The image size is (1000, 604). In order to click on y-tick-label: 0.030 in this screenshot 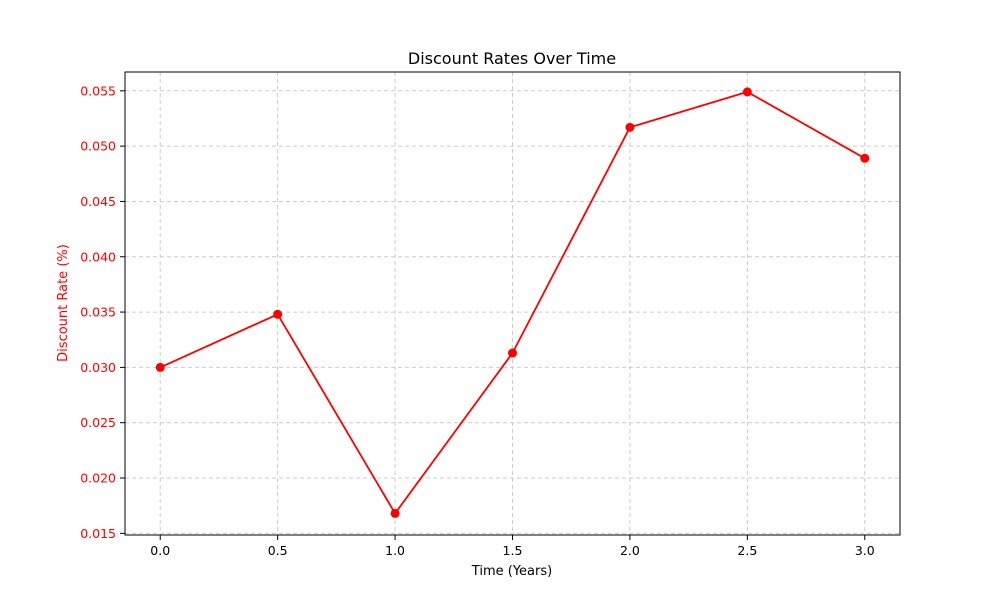, I will do `click(98, 367)`.